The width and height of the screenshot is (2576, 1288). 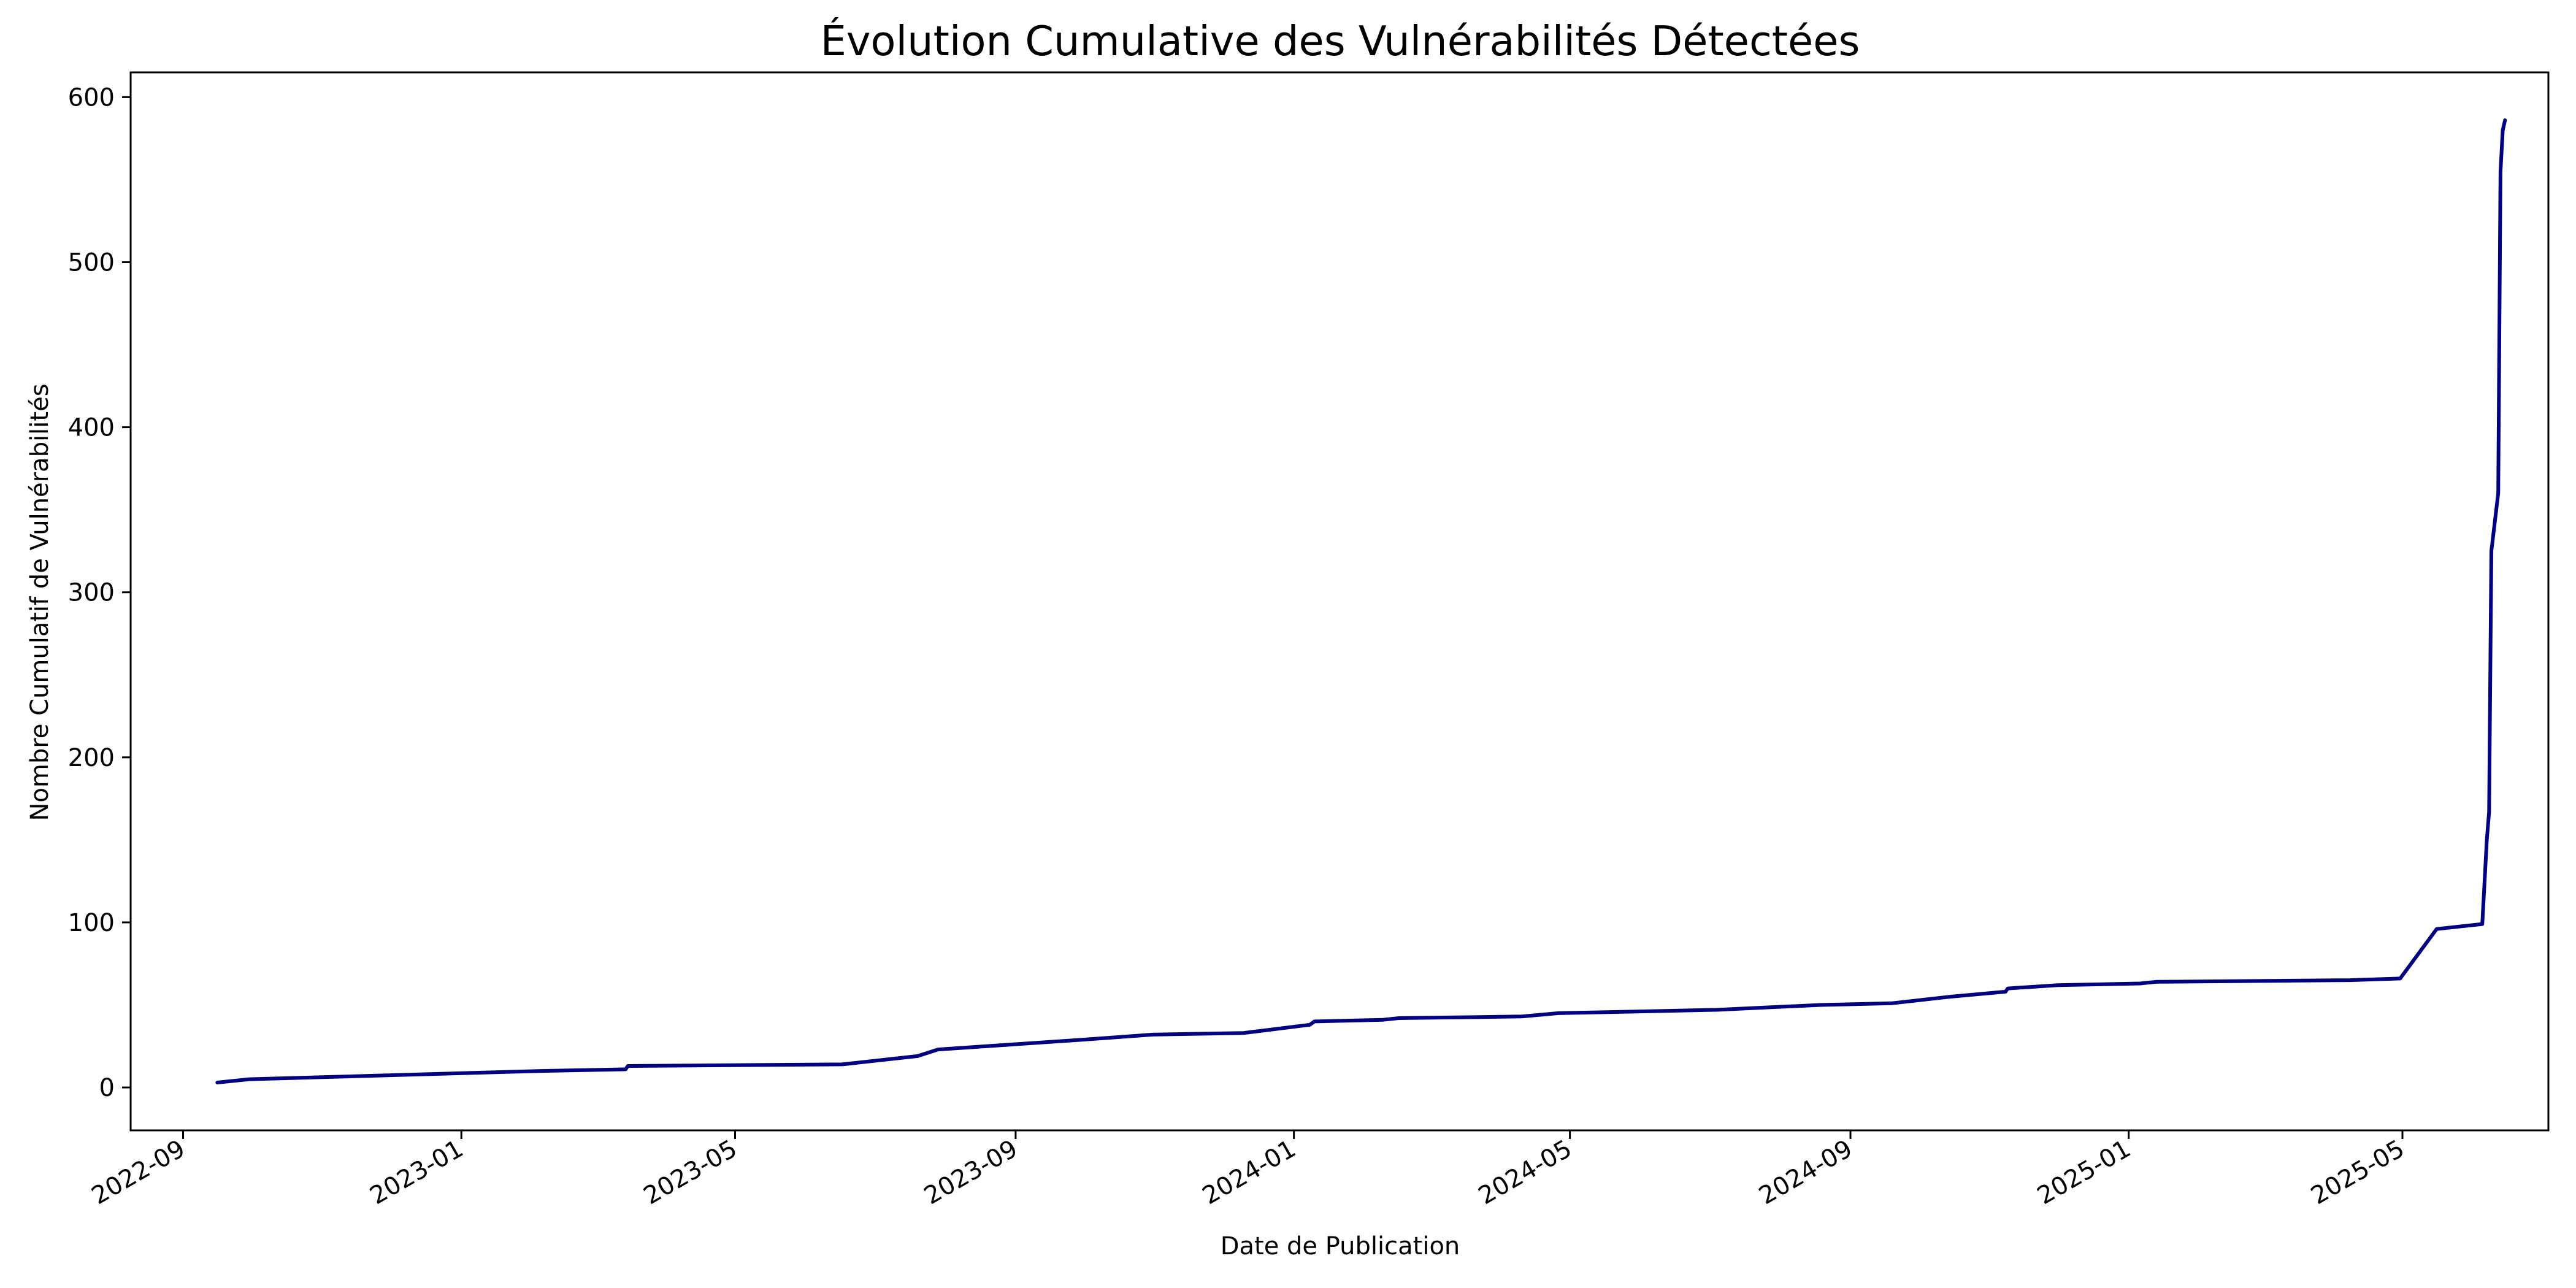 What do you see at coordinates (91, 428) in the screenshot?
I see `y-tick-label: 400` at bounding box center [91, 428].